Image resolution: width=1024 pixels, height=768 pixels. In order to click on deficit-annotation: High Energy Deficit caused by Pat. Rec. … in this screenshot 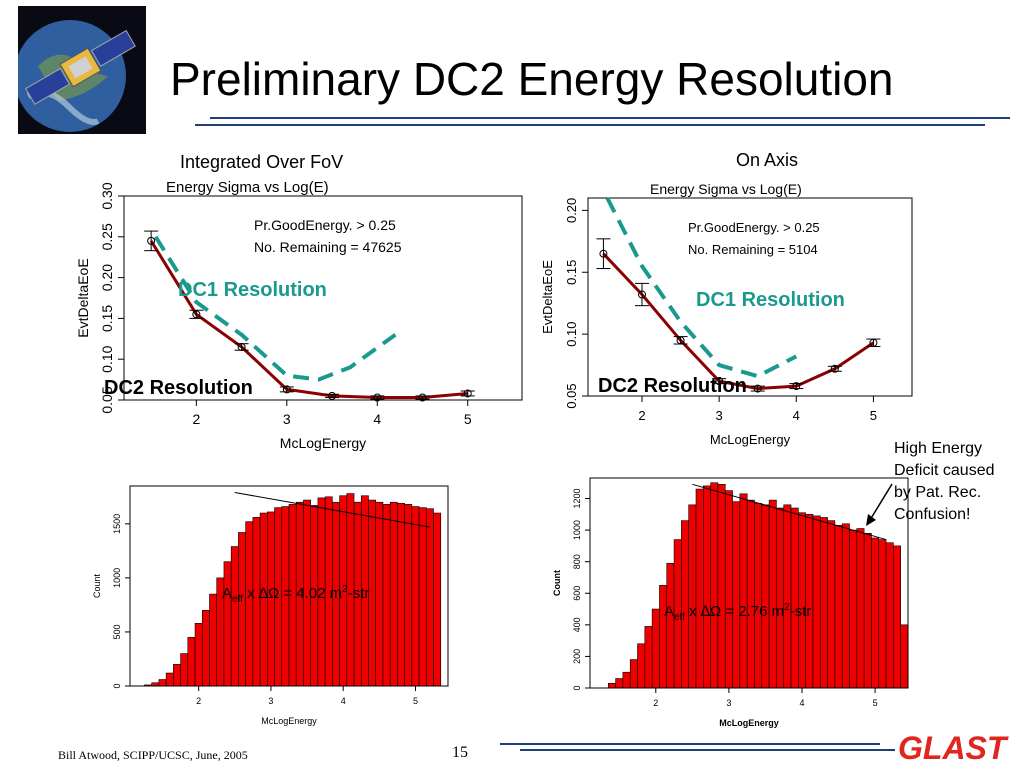, I will do `click(944, 482)`.